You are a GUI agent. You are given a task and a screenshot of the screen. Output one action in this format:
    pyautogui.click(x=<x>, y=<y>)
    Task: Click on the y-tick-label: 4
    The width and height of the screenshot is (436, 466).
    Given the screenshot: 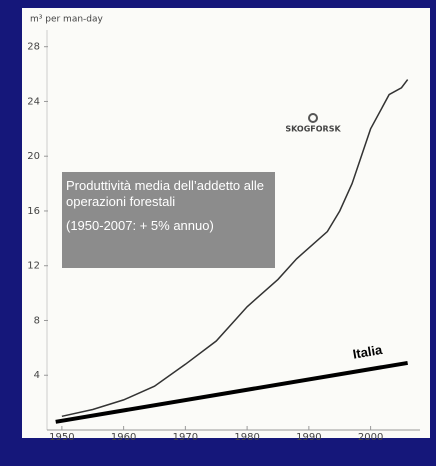 What is the action you would take?
    pyautogui.click(x=37, y=375)
    